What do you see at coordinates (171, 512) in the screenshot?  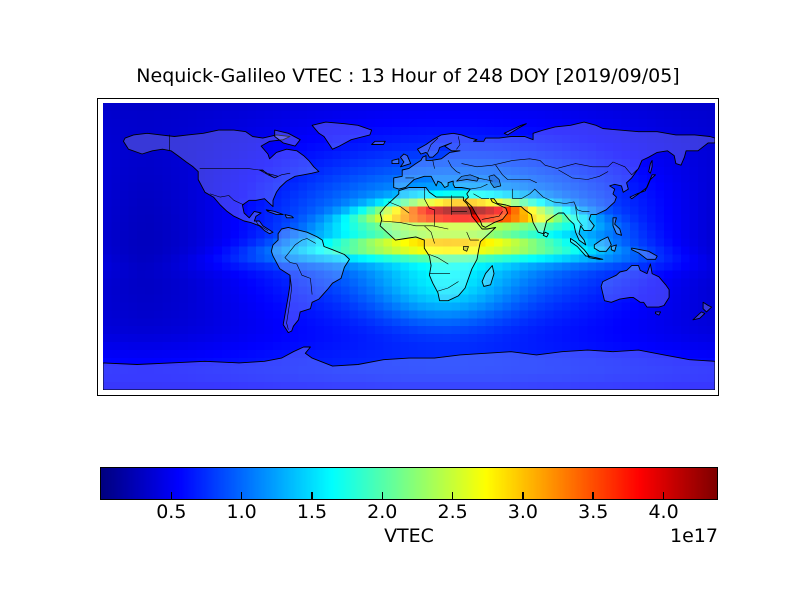 I see `colorbar-tick-label: 0.5` at bounding box center [171, 512].